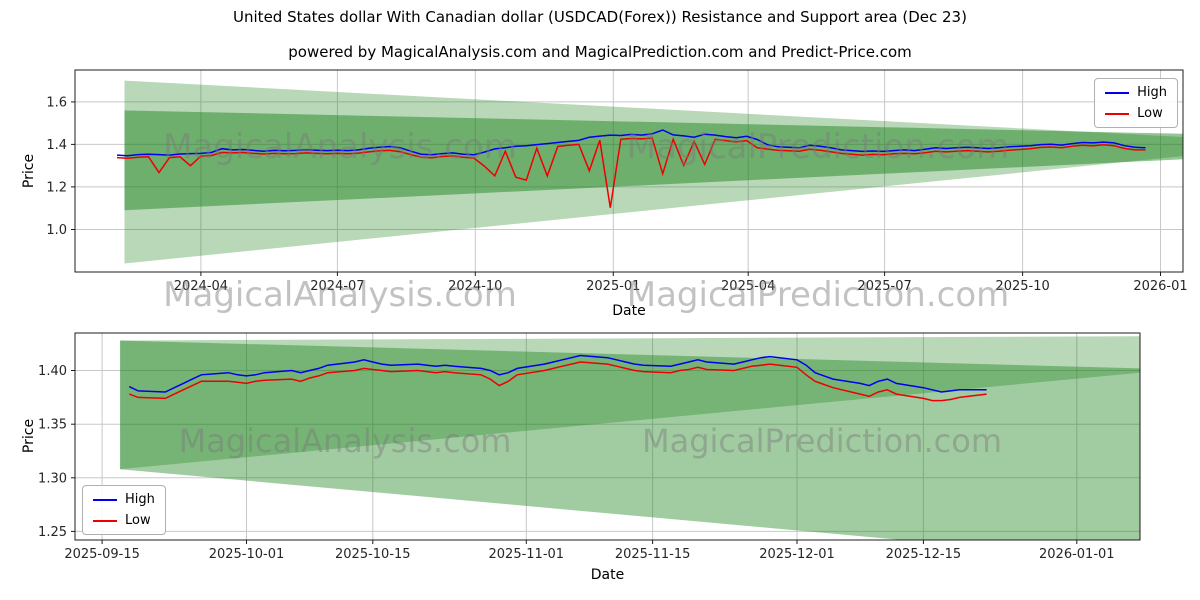 Image resolution: width=1200 pixels, height=600 pixels. I want to click on svg-text: 2024-10, so click(475, 286).